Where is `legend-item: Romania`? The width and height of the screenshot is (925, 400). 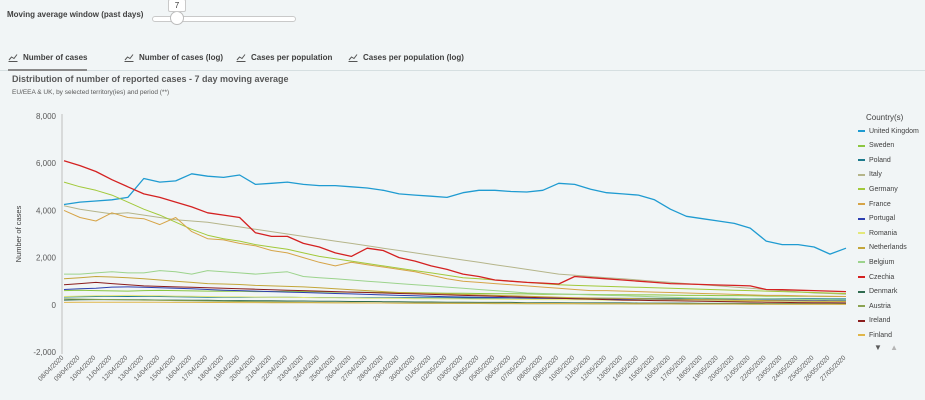 legend-item: Romania is located at coordinates (877, 233).